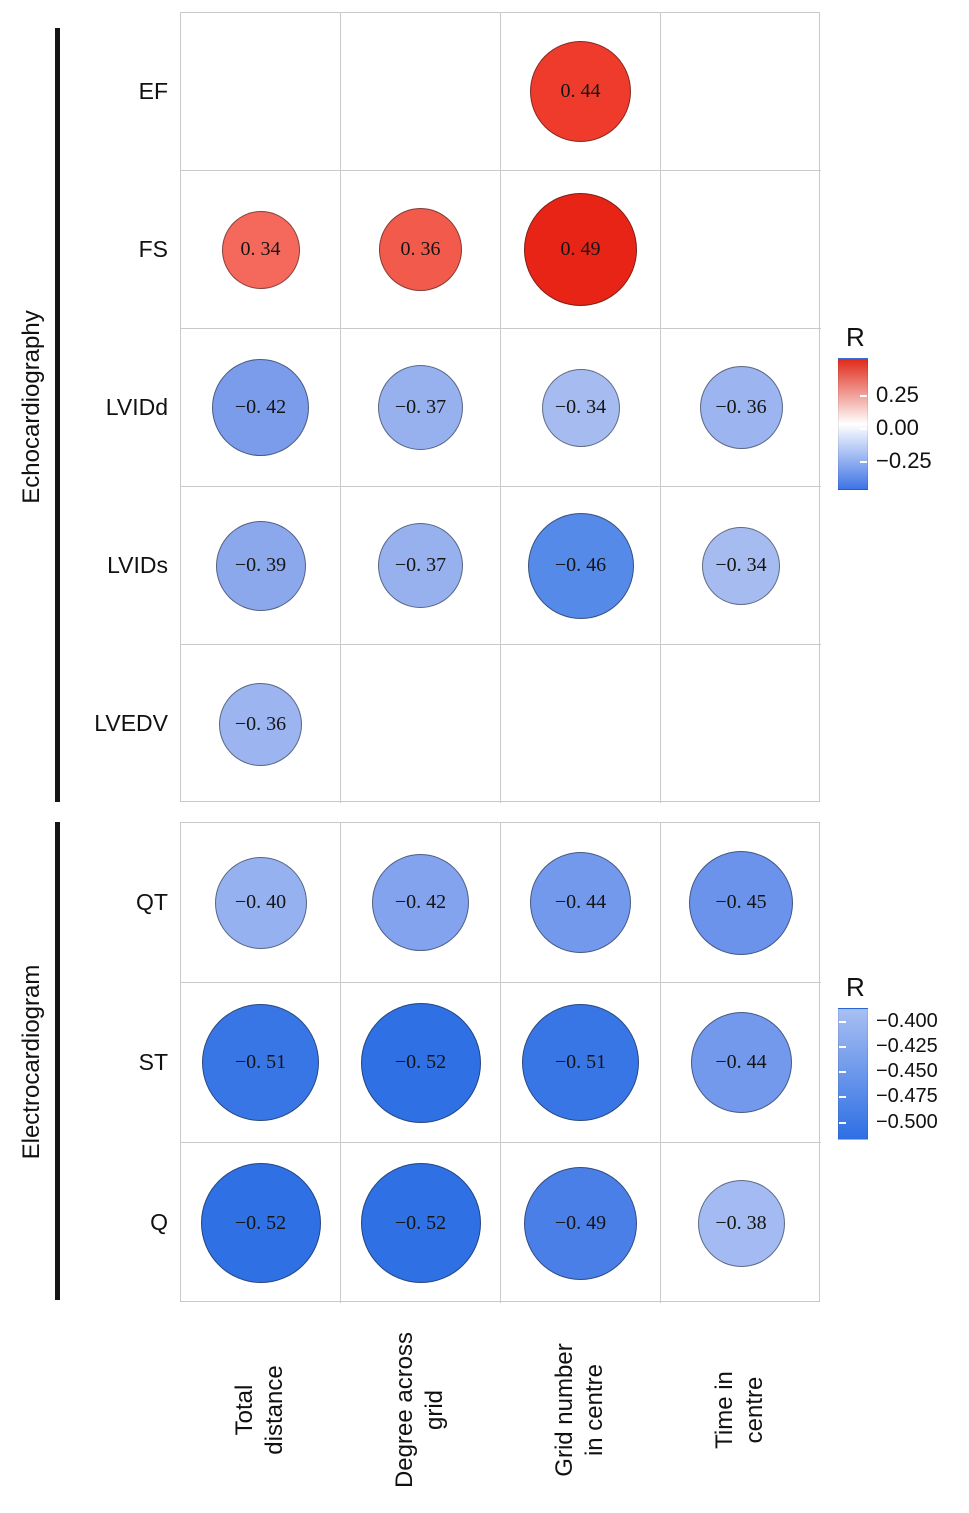 The image size is (969, 1513). I want to click on column-label-text: Grid number in centre, so click(579, 1410).